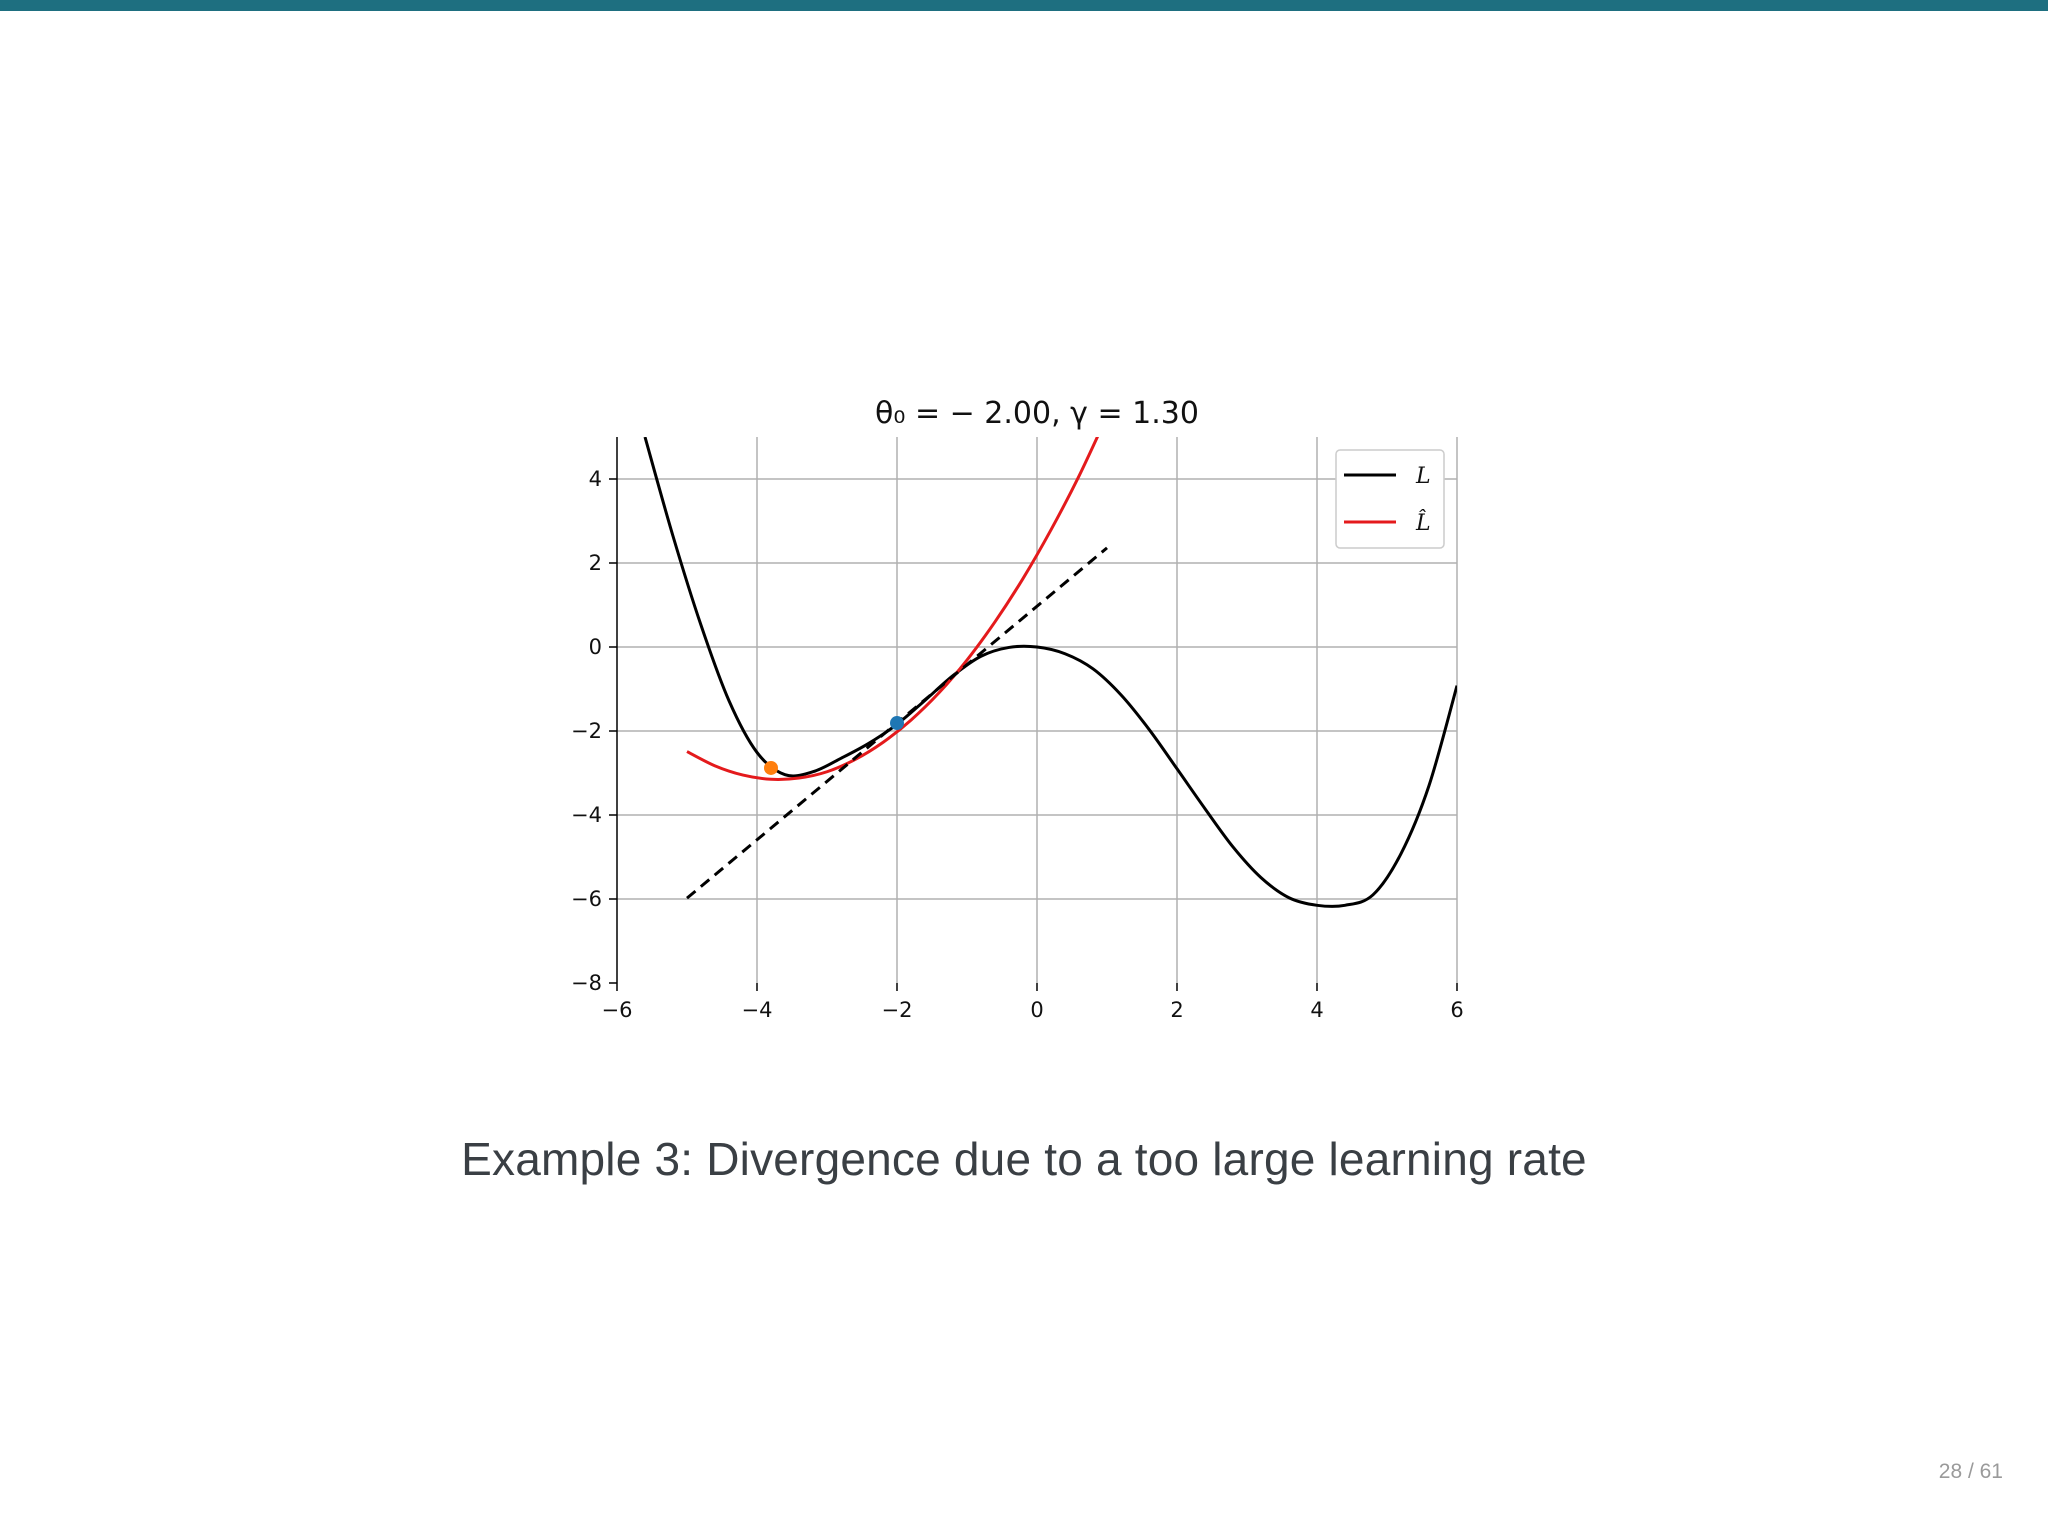 Image resolution: width=2048 pixels, height=1533 pixels. Describe the element at coordinates (1037, 413) in the screenshot. I see `chart-title: θ₀ = − 2.00, γ = 1.30` at that location.